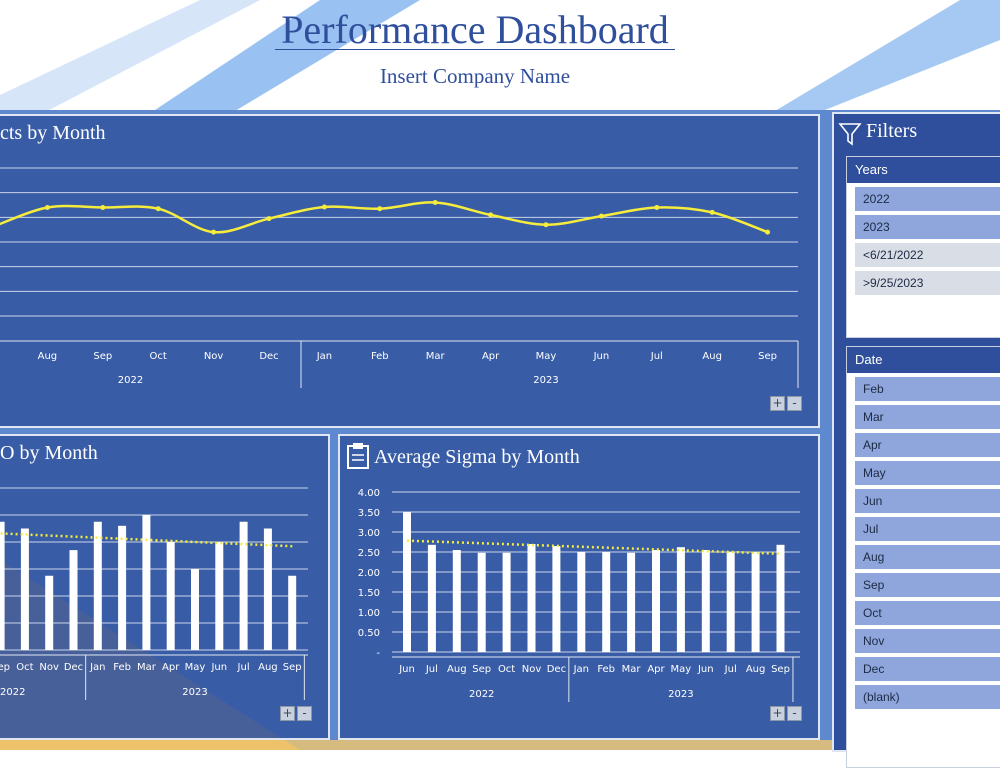 The width and height of the screenshot is (1000, 768). Describe the element at coordinates (927, 669) in the screenshot. I see `date-slicer-item: Dec` at that location.